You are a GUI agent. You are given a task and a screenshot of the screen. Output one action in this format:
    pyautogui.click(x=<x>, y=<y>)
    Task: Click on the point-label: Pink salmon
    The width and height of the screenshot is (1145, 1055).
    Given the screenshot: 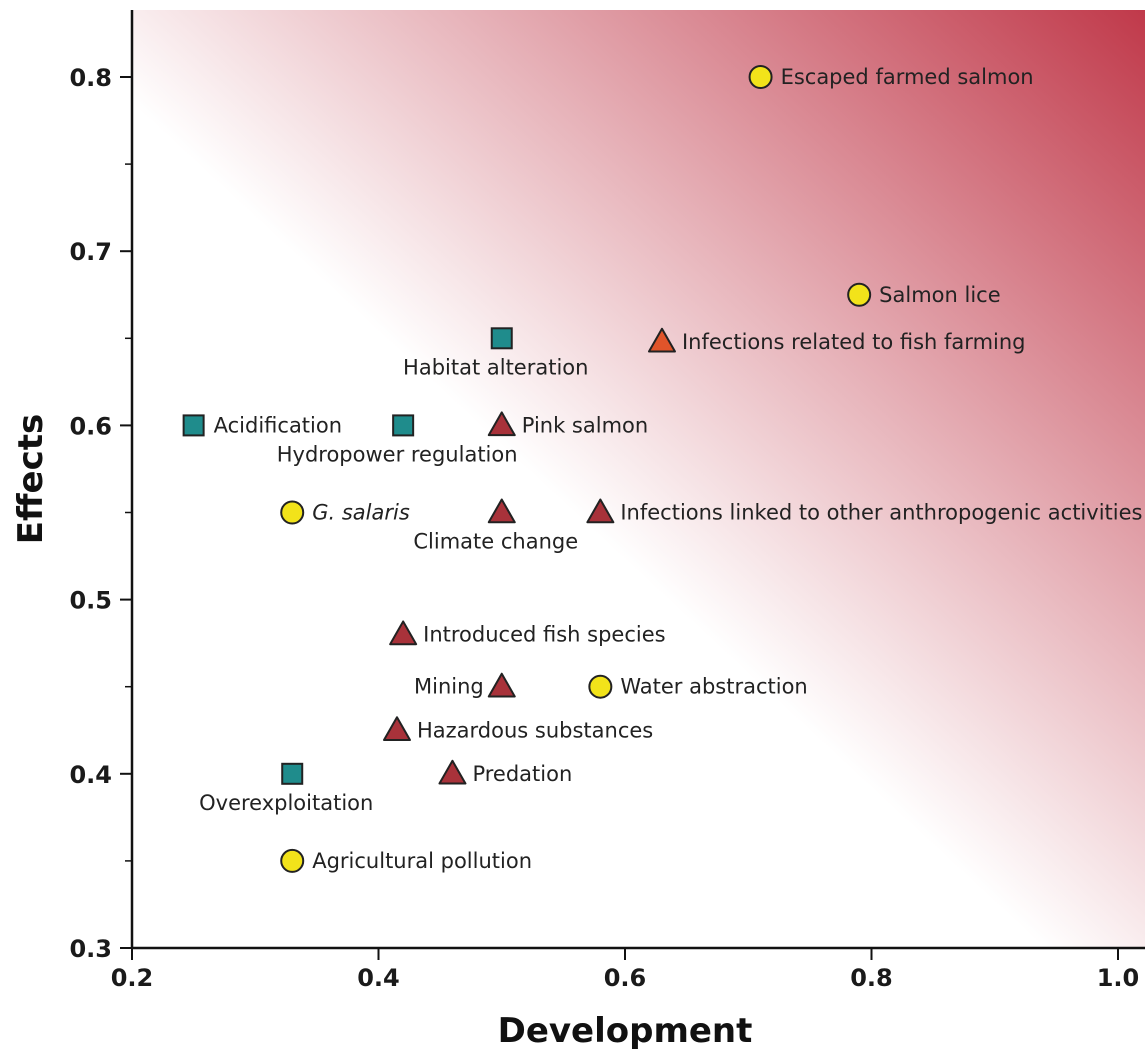 What is the action you would take?
    pyautogui.click(x=585, y=425)
    